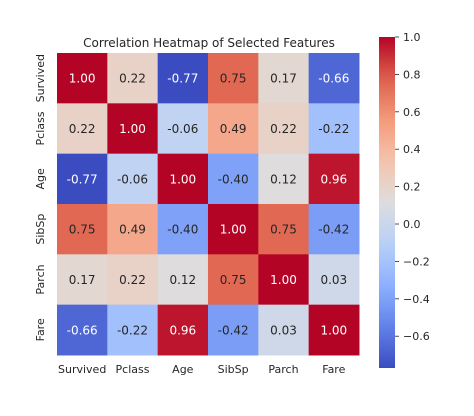 The width and height of the screenshot is (474, 416). What do you see at coordinates (133, 369) in the screenshot?
I see `x-tick-label-pclass: Pclass` at bounding box center [133, 369].